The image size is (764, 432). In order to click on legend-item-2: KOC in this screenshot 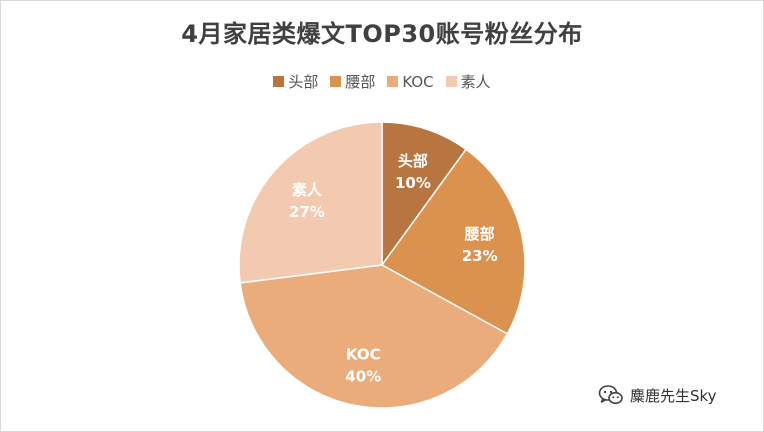, I will do `click(410, 81)`.